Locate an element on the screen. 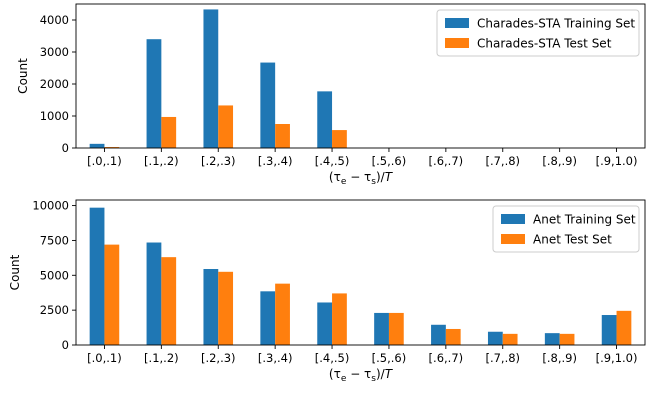 The image size is (662, 395). anet-y-tick-label-4: 10000 is located at coordinates (50, 206).